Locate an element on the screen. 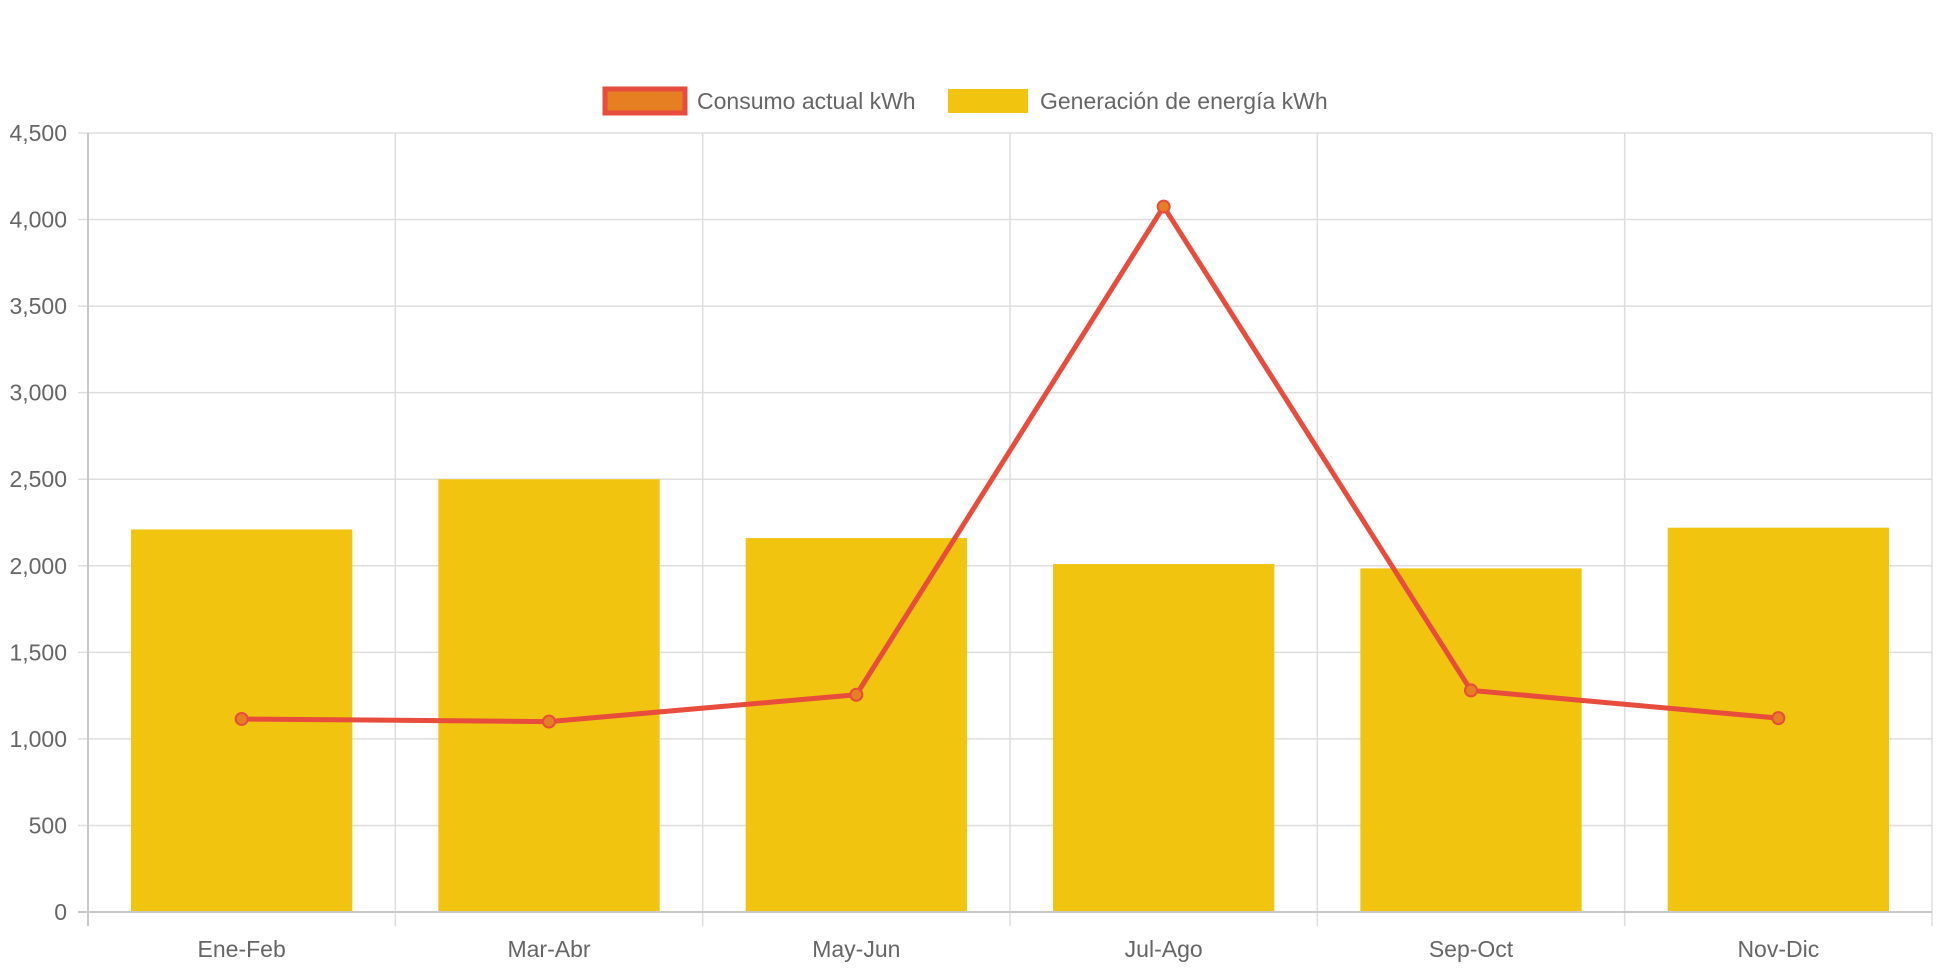 The height and width of the screenshot is (970, 1942). legend-swatch-bar is located at coordinates (988, 101).